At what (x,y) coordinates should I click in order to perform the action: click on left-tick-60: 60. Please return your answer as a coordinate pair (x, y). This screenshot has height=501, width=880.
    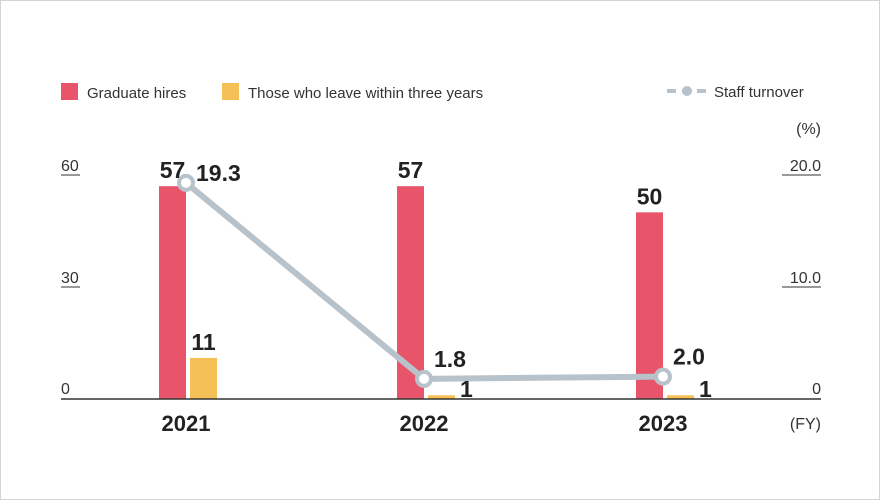
    Looking at the image, I should click on (70, 167).